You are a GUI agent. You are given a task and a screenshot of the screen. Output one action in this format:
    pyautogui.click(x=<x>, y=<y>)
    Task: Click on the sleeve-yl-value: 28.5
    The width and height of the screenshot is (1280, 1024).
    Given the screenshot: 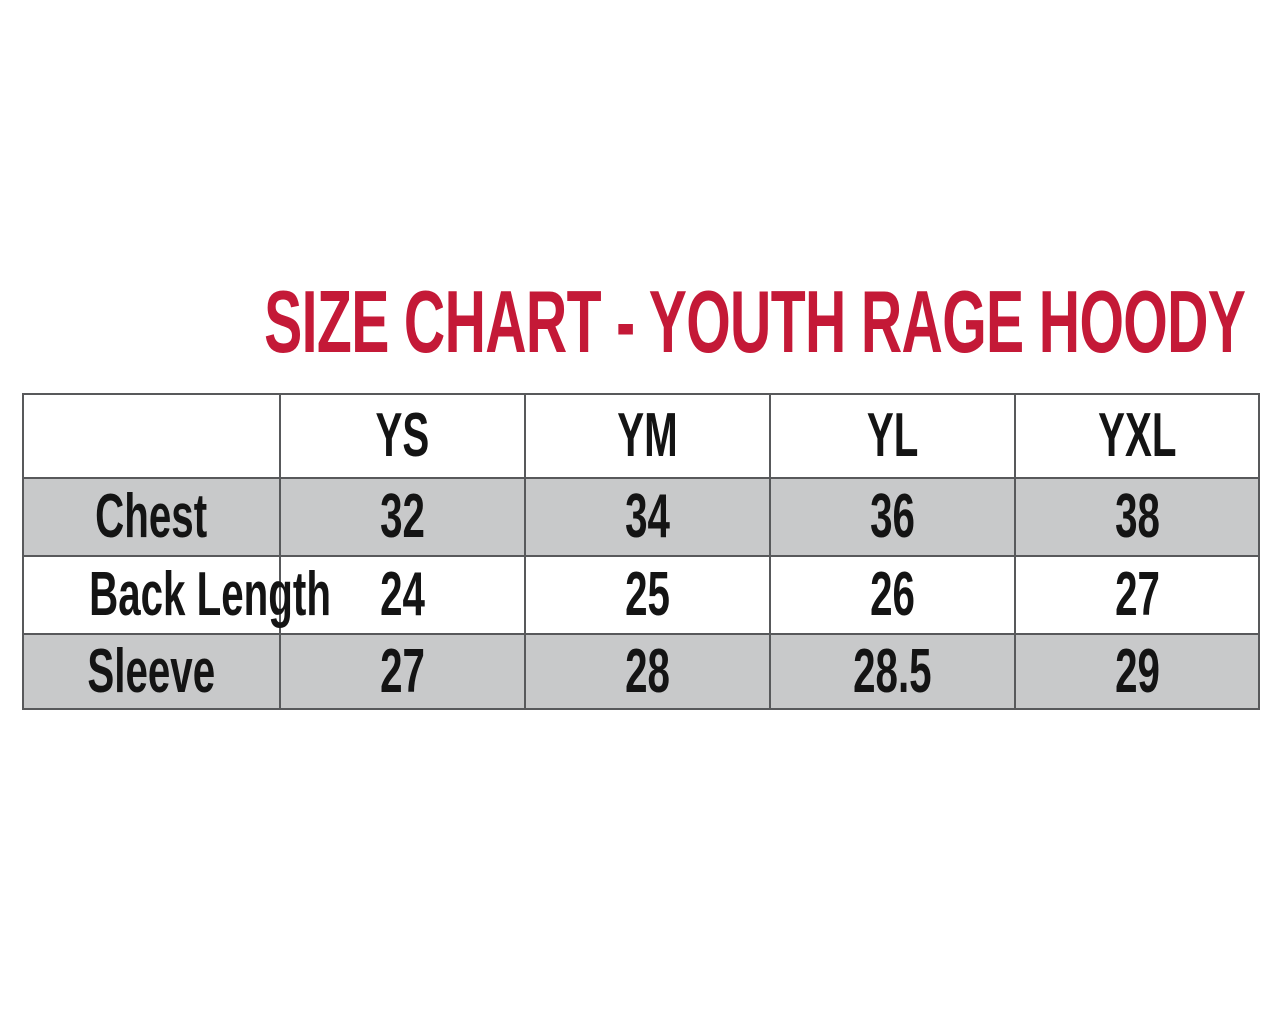 What is the action you would take?
    pyautogui.click(x=892, y=671)
    